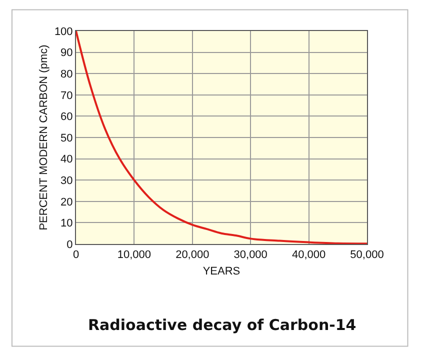 This screenshot has width=425, height=349. I want to click on y-tick-label: 90, so click(66, 53).